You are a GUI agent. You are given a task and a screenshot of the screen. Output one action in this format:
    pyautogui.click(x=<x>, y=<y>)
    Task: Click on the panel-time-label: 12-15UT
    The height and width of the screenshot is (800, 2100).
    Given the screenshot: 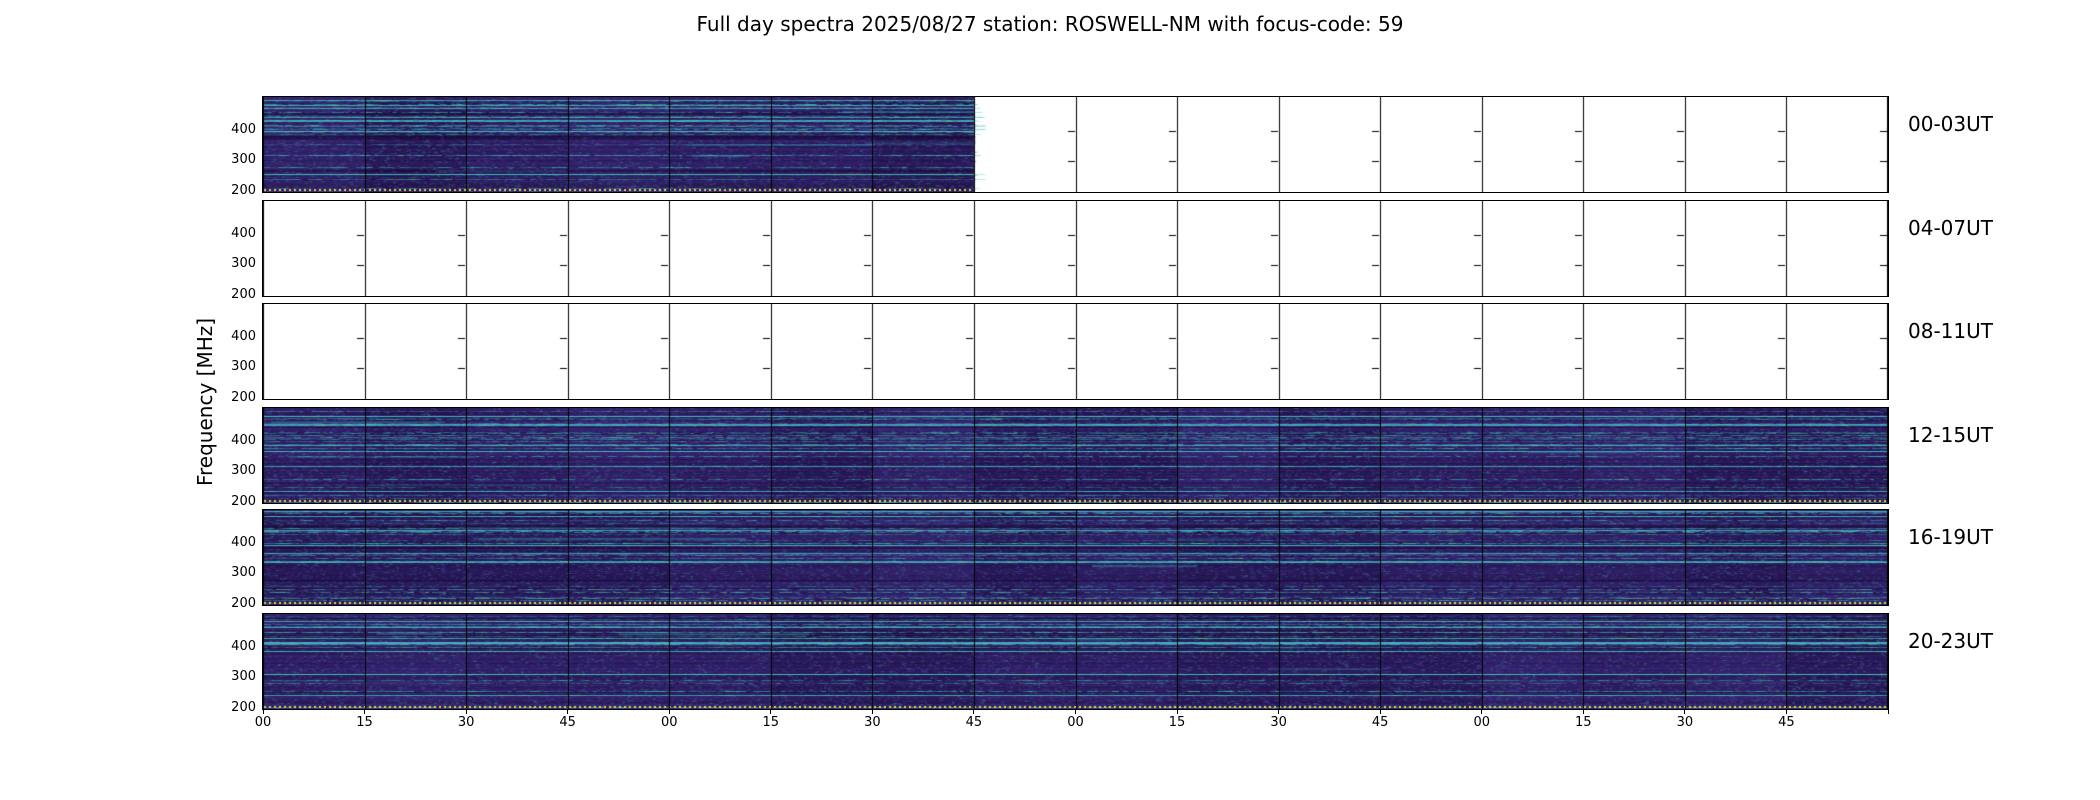 What is the action you would take?
    pyautogui.click(x=1950, y=435)
    